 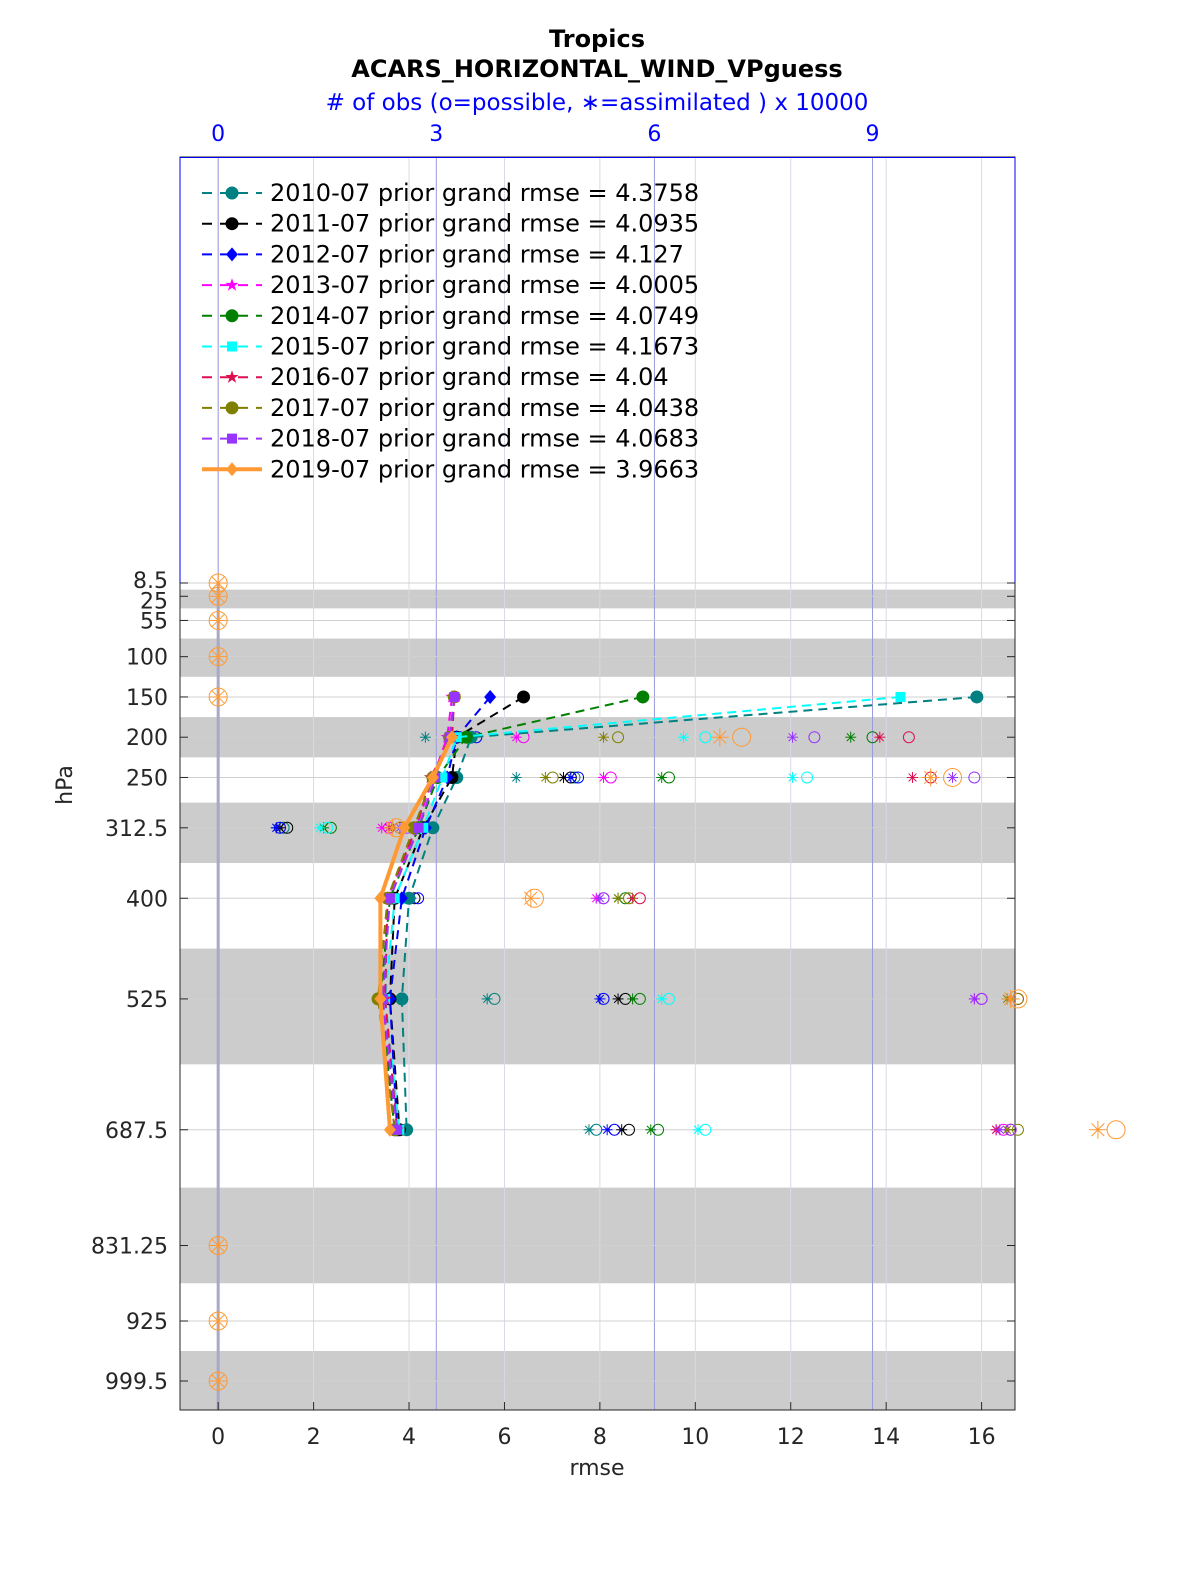 I want to click on y-tick-label: 8.5, so click(x=150, y=581).